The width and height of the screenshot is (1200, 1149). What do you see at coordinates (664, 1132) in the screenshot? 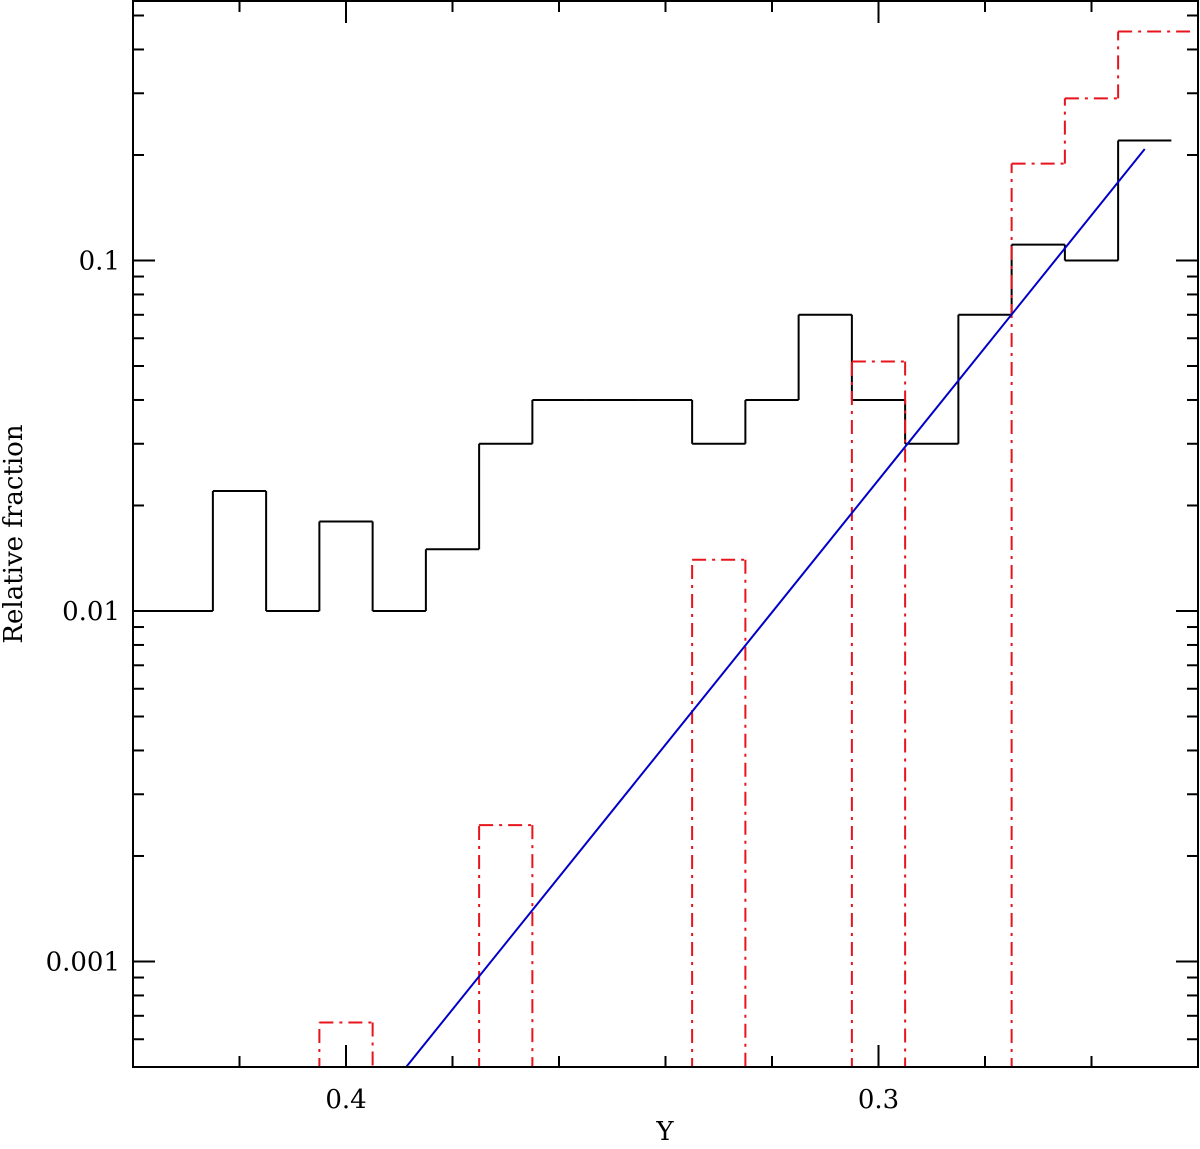
I see `x-axis-label: Y` at bounding box center [664, 1132].